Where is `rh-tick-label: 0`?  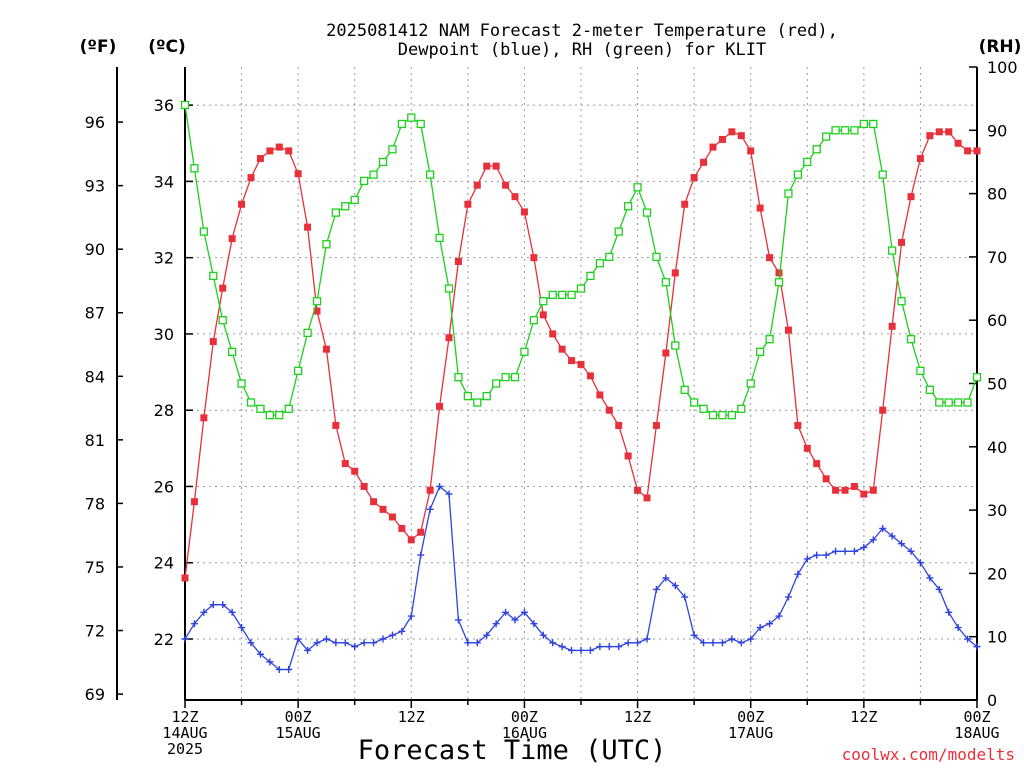 rh-tick-label: 0 is located at coordinates (992, 700).